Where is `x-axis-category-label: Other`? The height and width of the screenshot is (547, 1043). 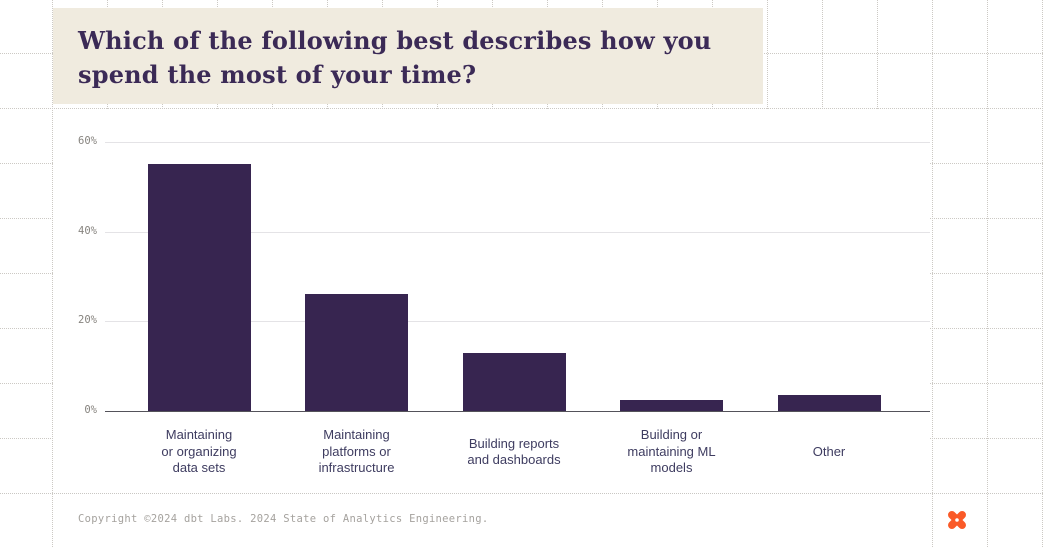 x-axis-category-label: Other is located at coordinates (829, 451).